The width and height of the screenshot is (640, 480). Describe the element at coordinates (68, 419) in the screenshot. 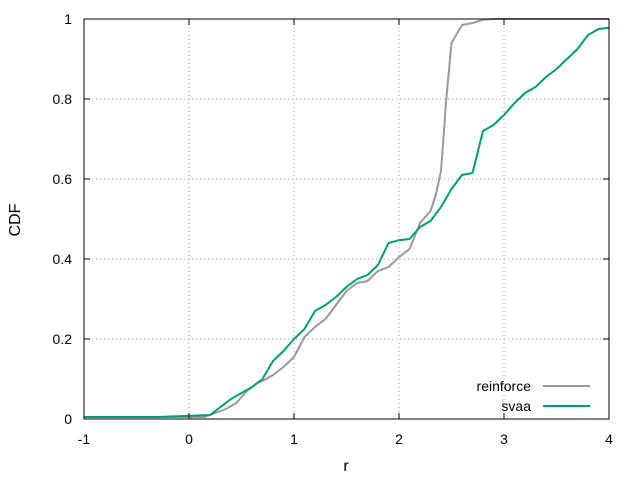

I see `y-tick-label: 0` at that location.